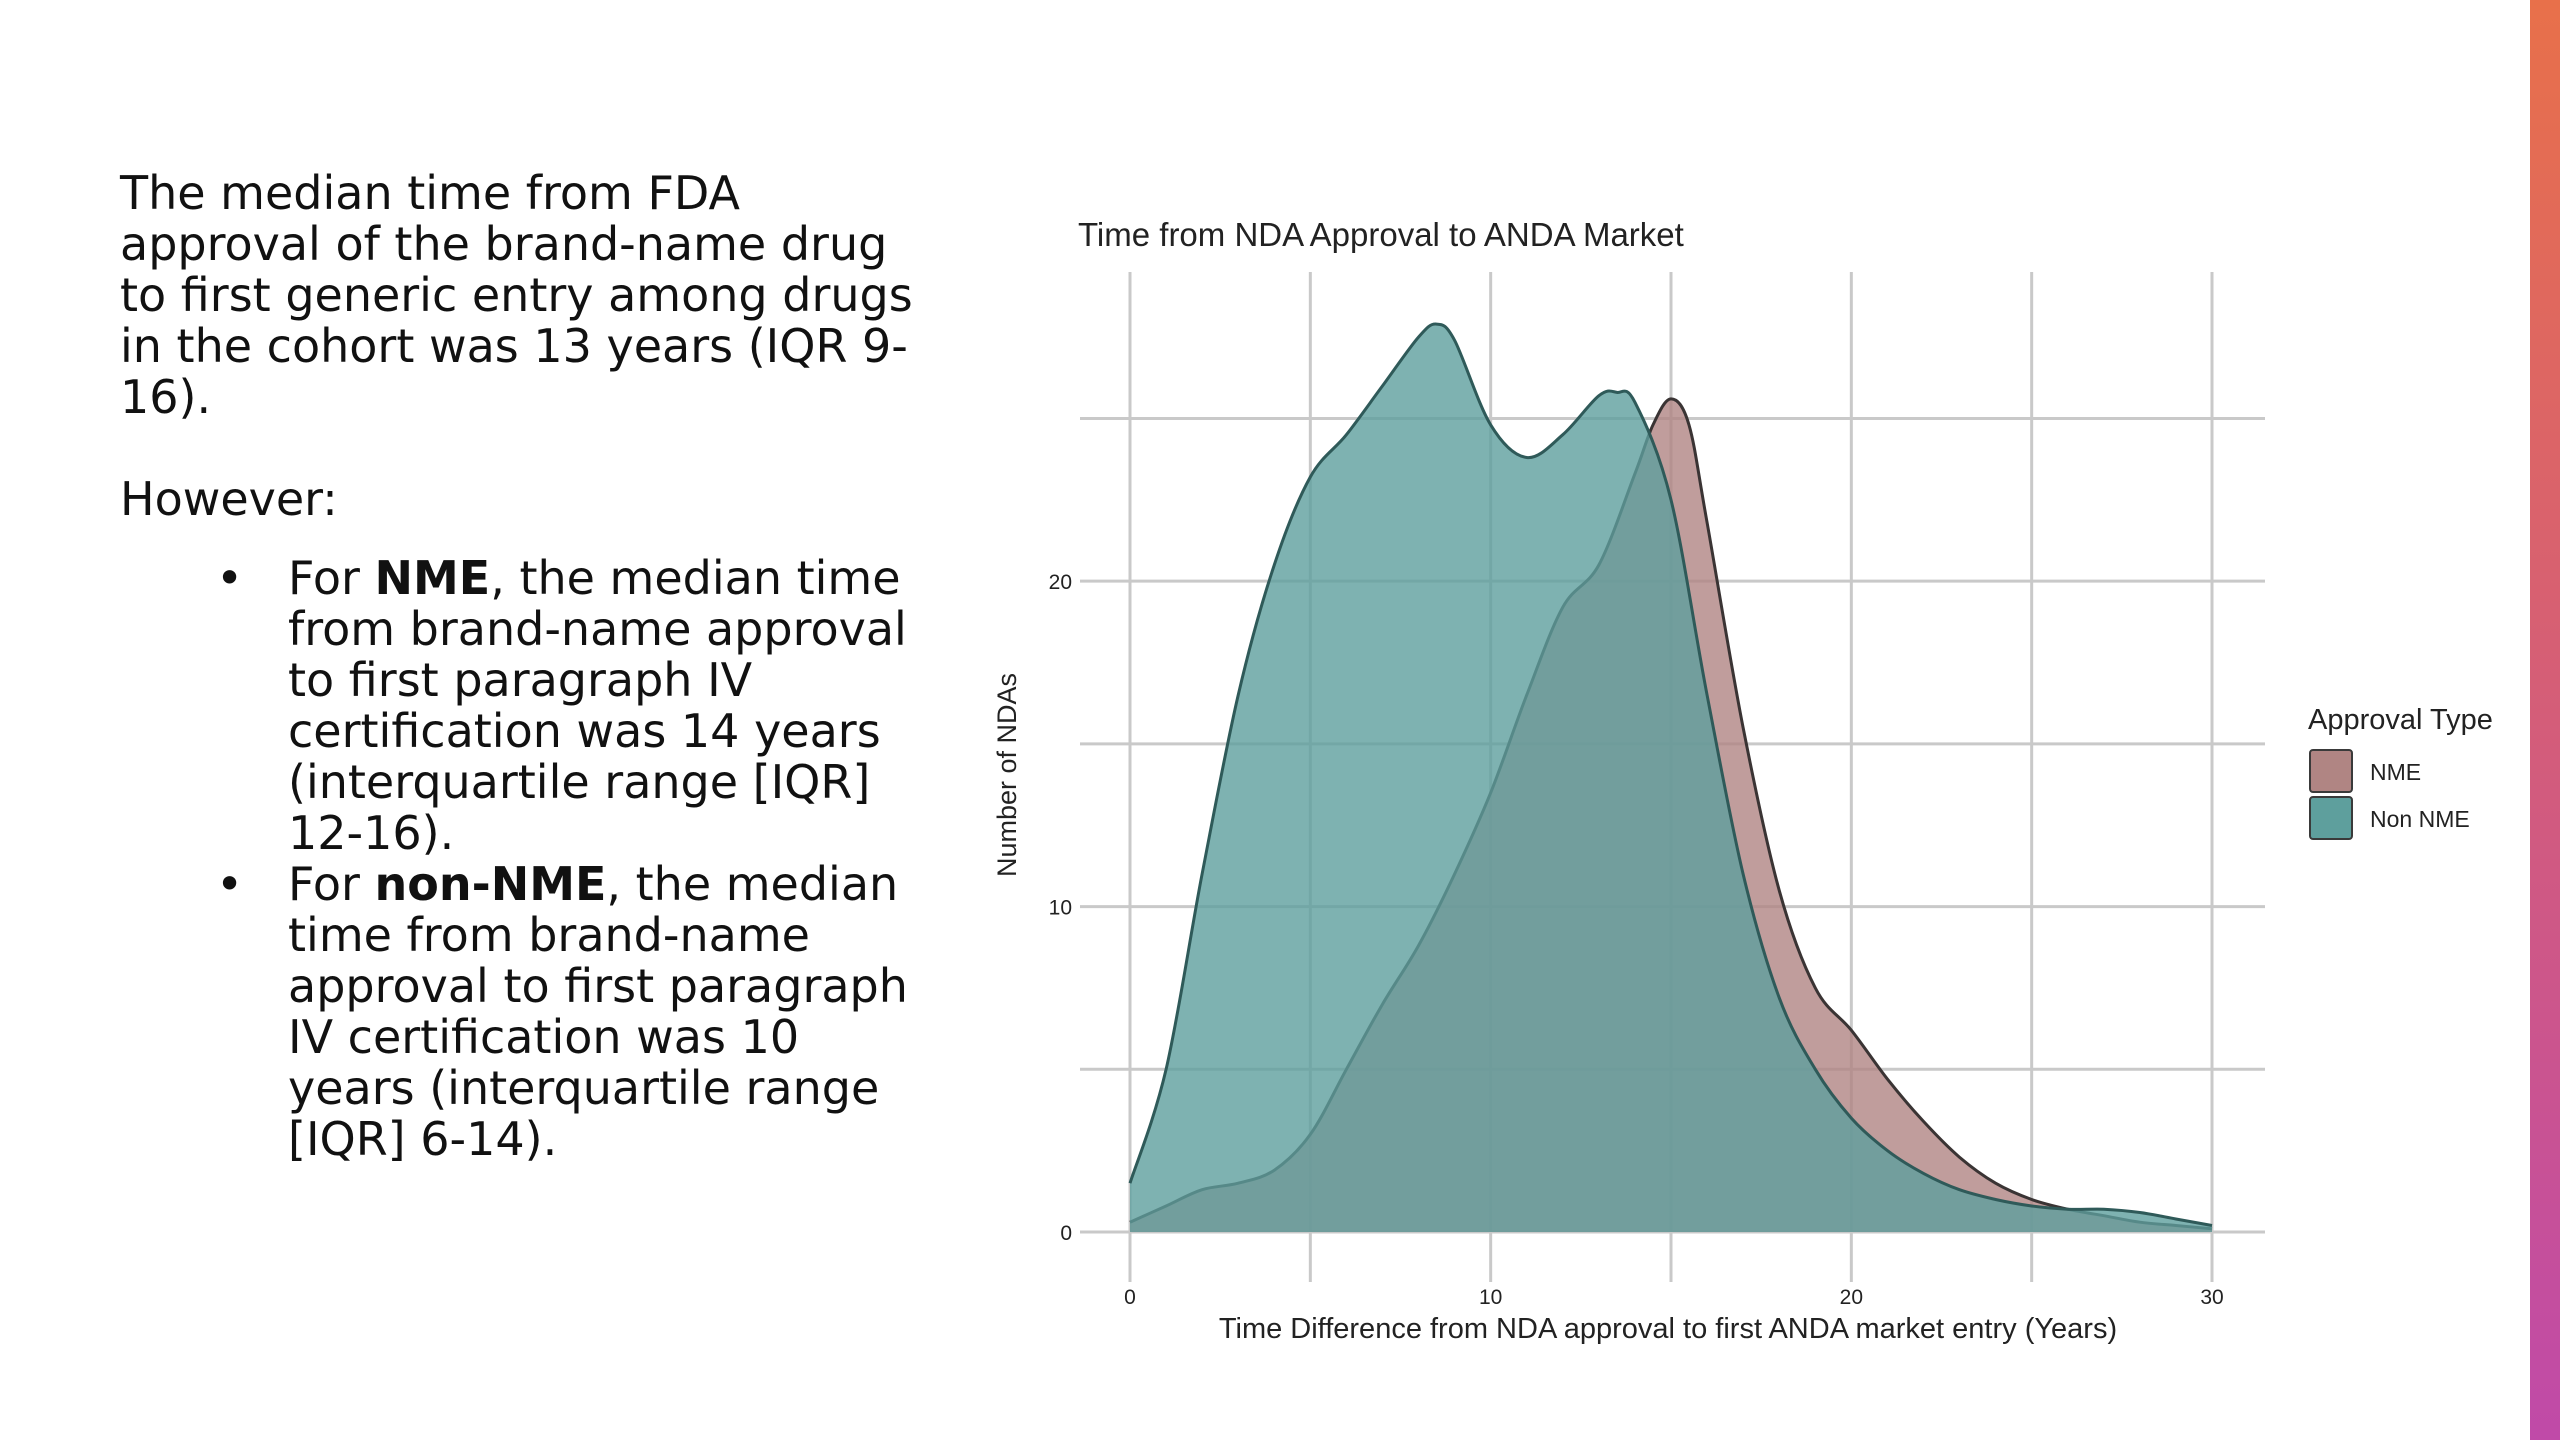 The width and height of the screenshot is (2560, 1440). I want to click on accent-bar, so click(2545, 720).